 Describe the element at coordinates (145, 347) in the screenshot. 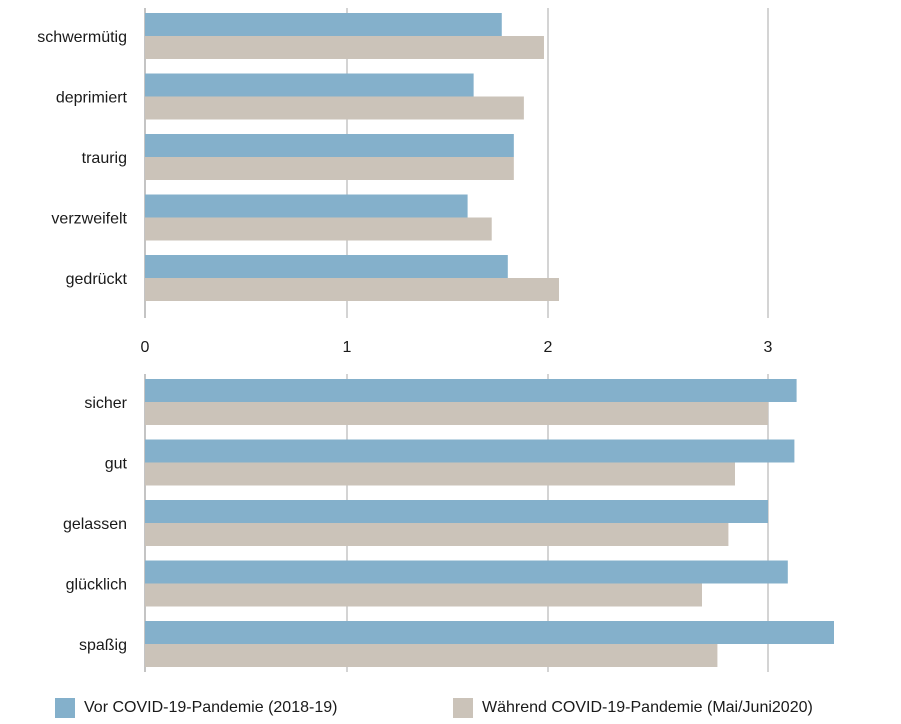

I see `x-tick-label-0: 0` at that location.